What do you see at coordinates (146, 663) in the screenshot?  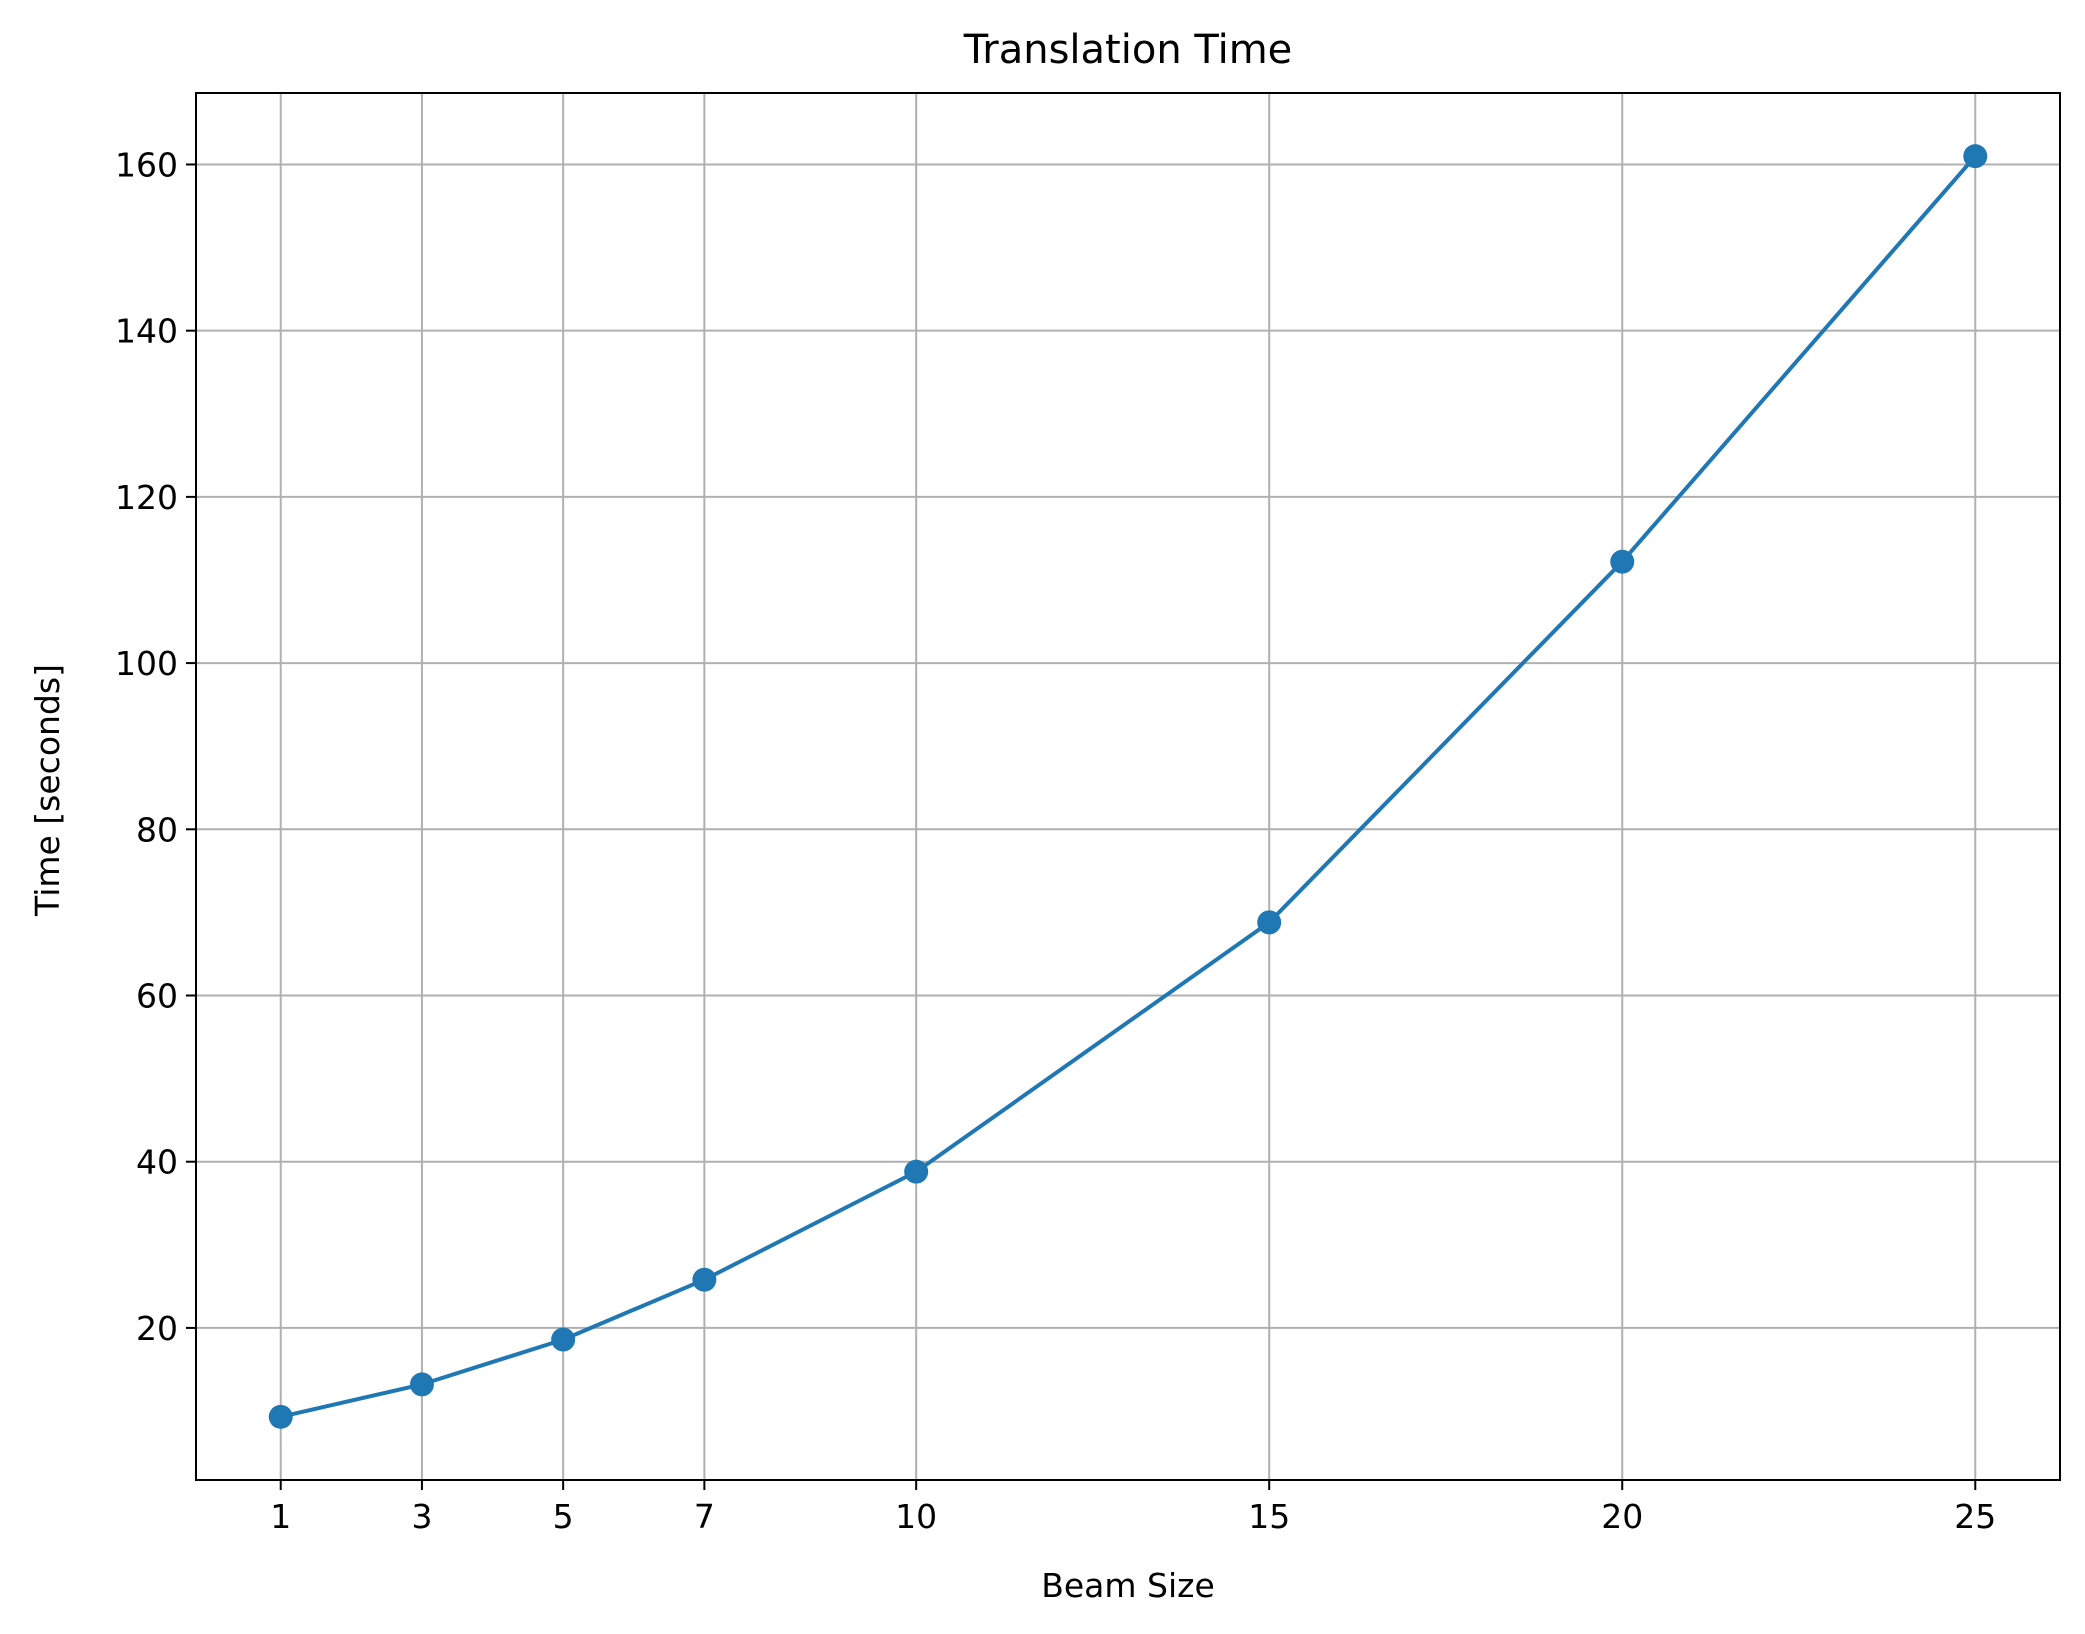 I see `y-tick-label: 100` at bounding box center [146, 663].